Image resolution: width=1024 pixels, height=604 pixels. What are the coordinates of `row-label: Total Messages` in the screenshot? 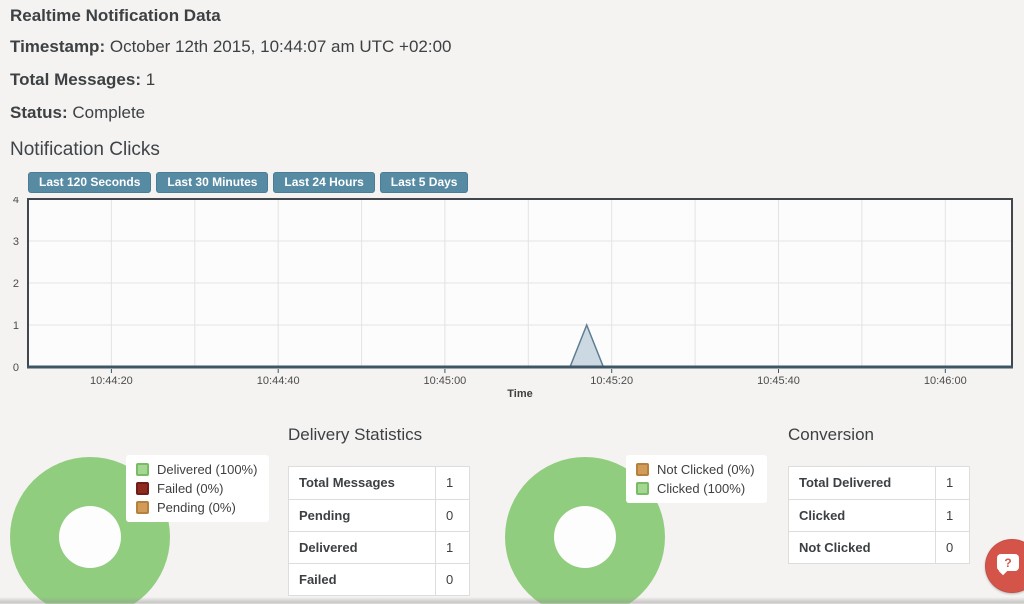 It's located at (347, 482).